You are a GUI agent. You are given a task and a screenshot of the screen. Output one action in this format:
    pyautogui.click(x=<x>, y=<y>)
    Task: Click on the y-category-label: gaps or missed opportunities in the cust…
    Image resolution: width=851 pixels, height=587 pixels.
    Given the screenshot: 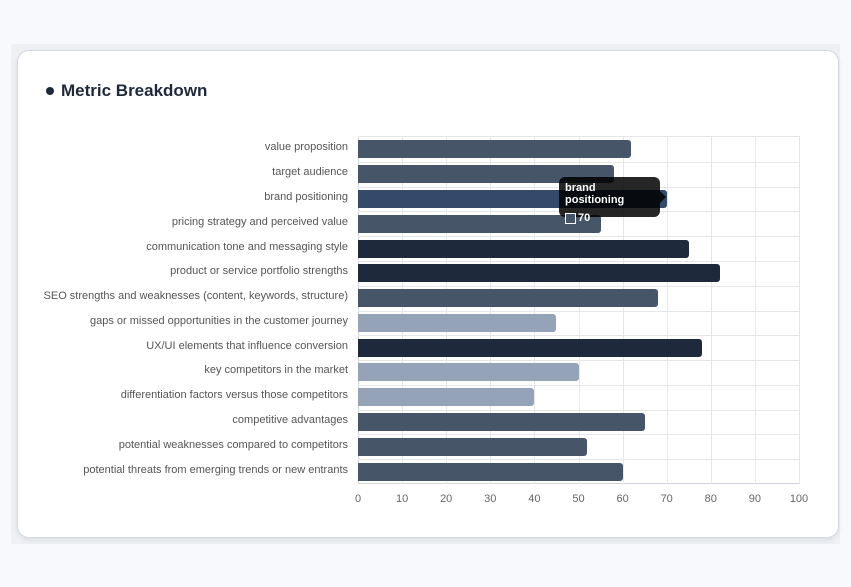 What is the action you would take?
    pyautogui.click(x=218, y=320)
    